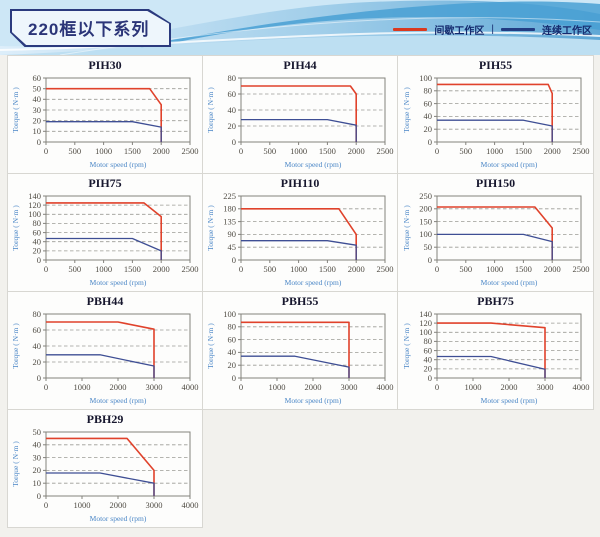 This screenshot has height=537, width=600. I want to click on svg-text: 30, so click(37, 110).